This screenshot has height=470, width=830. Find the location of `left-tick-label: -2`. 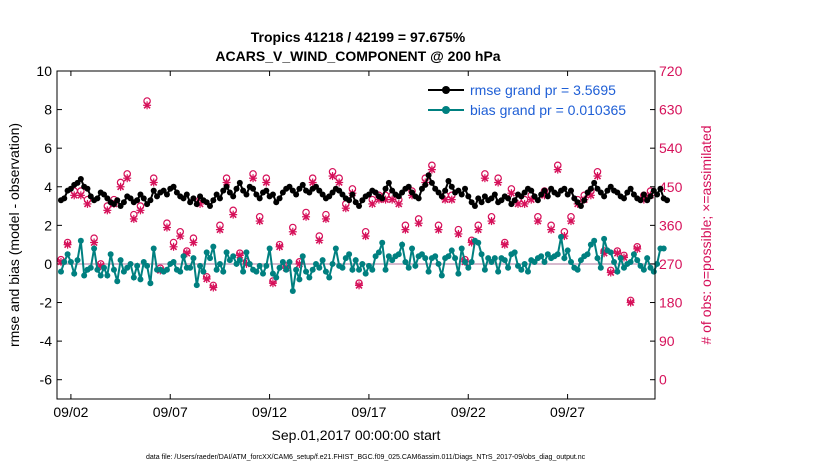

left-tick-label: -2 is located at coordinates (46, 303).